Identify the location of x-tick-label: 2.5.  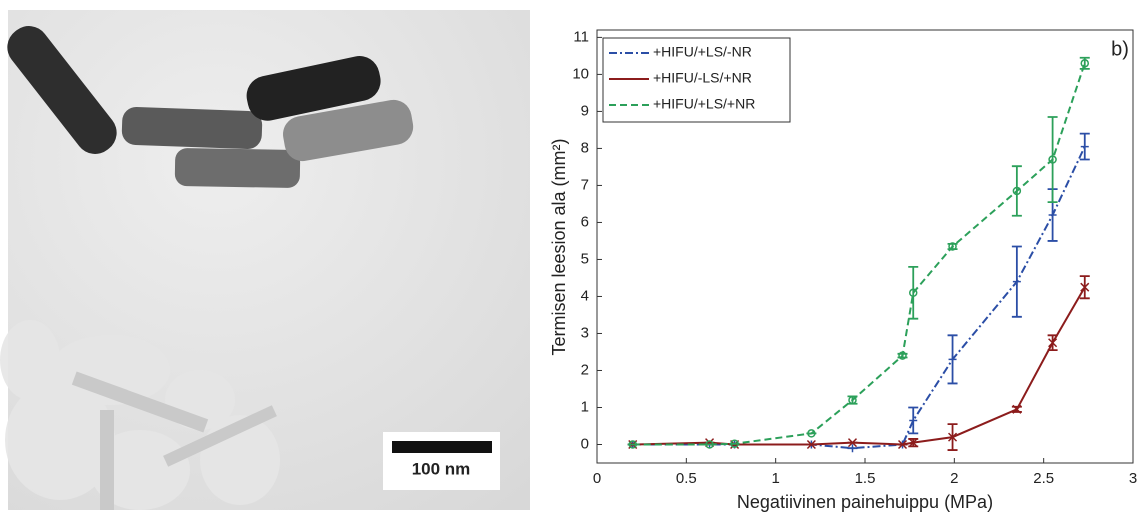
(1043, 478).